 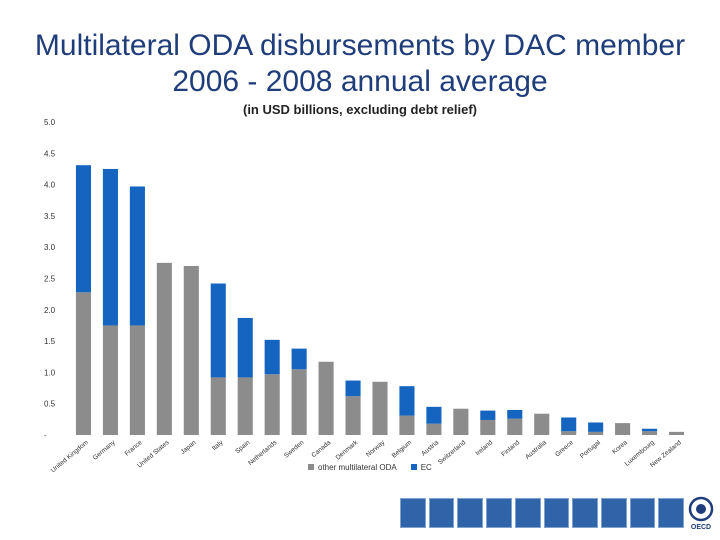 I want to click on x-tick-label: Netherlands, so click(x=263, y=453).